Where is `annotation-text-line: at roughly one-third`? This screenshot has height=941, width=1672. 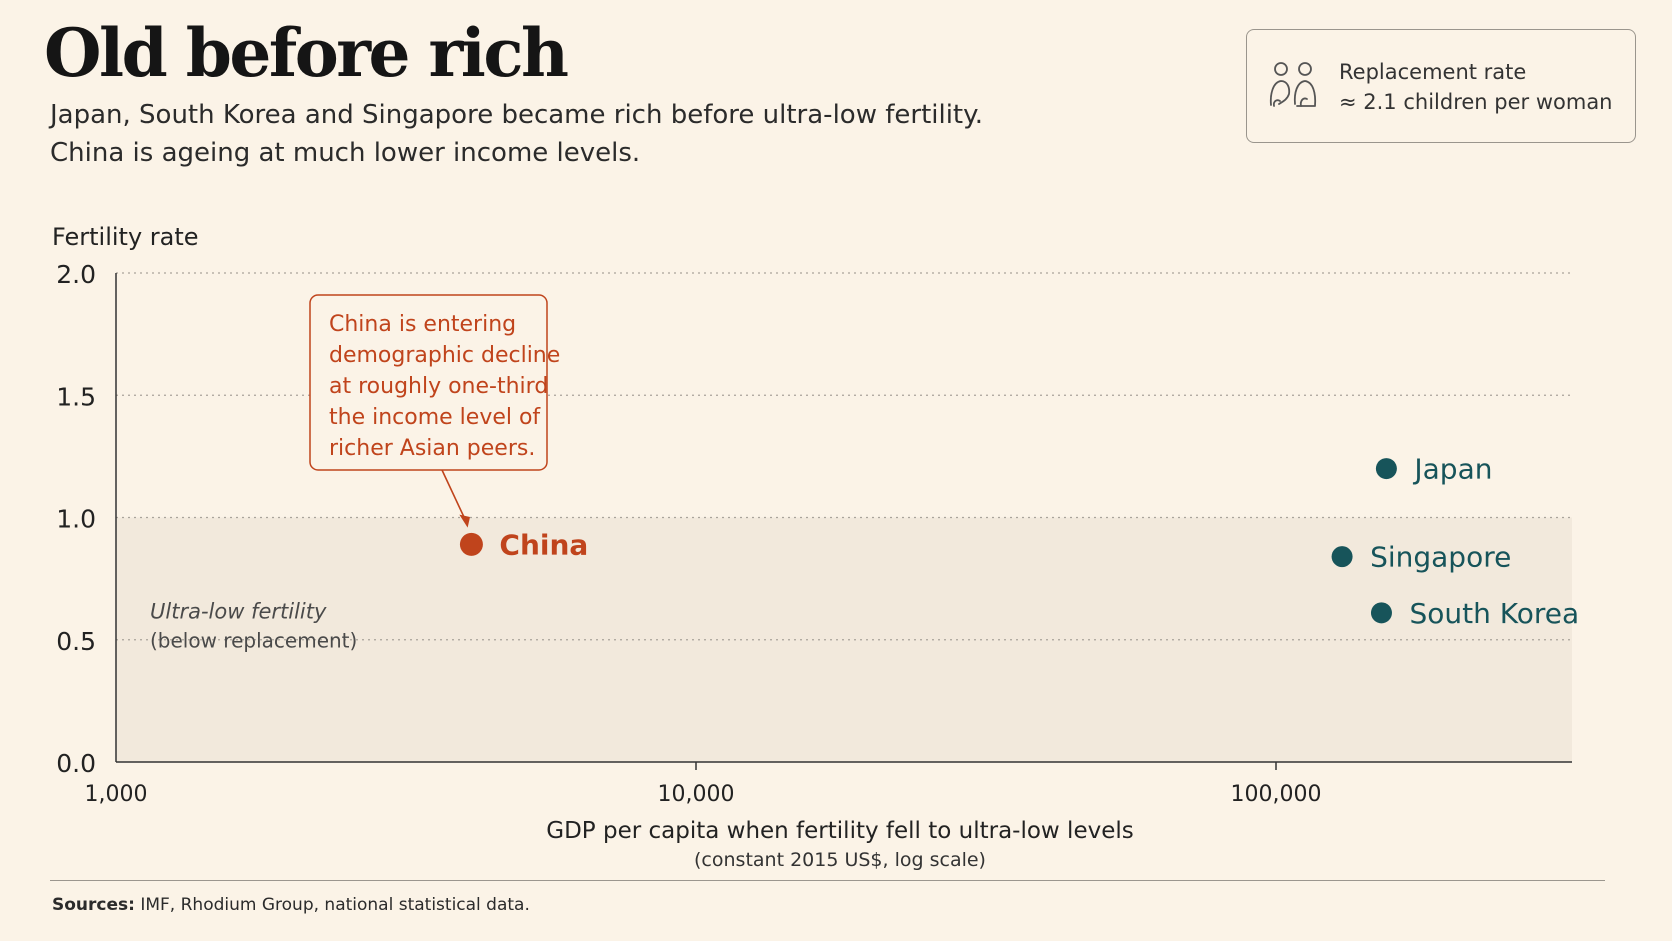 annotation-text-line: at roughly one-third is located at coordinates (438, 386).